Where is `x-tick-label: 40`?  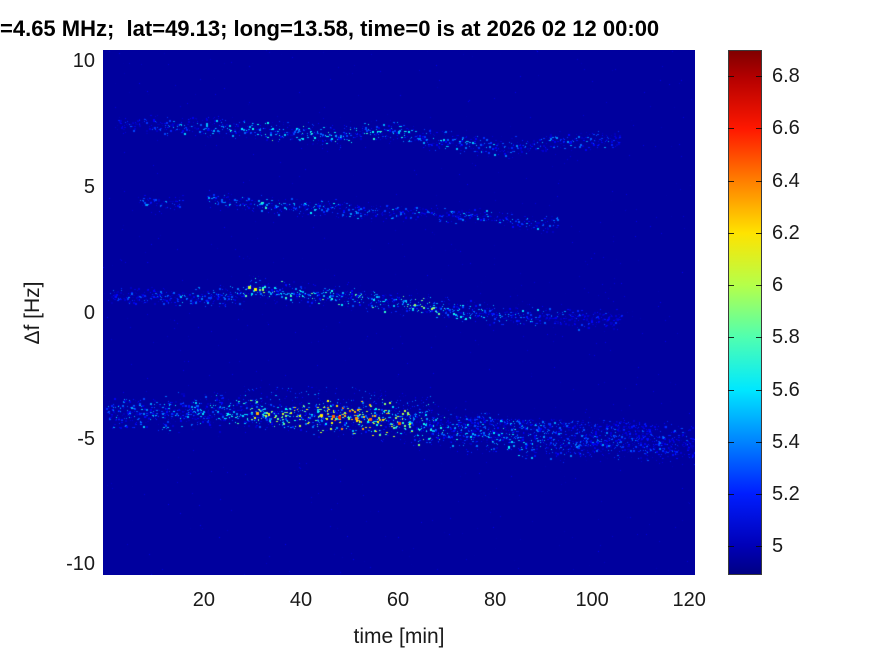 x-tick-label: 40 is located at coordinates (301, 600).